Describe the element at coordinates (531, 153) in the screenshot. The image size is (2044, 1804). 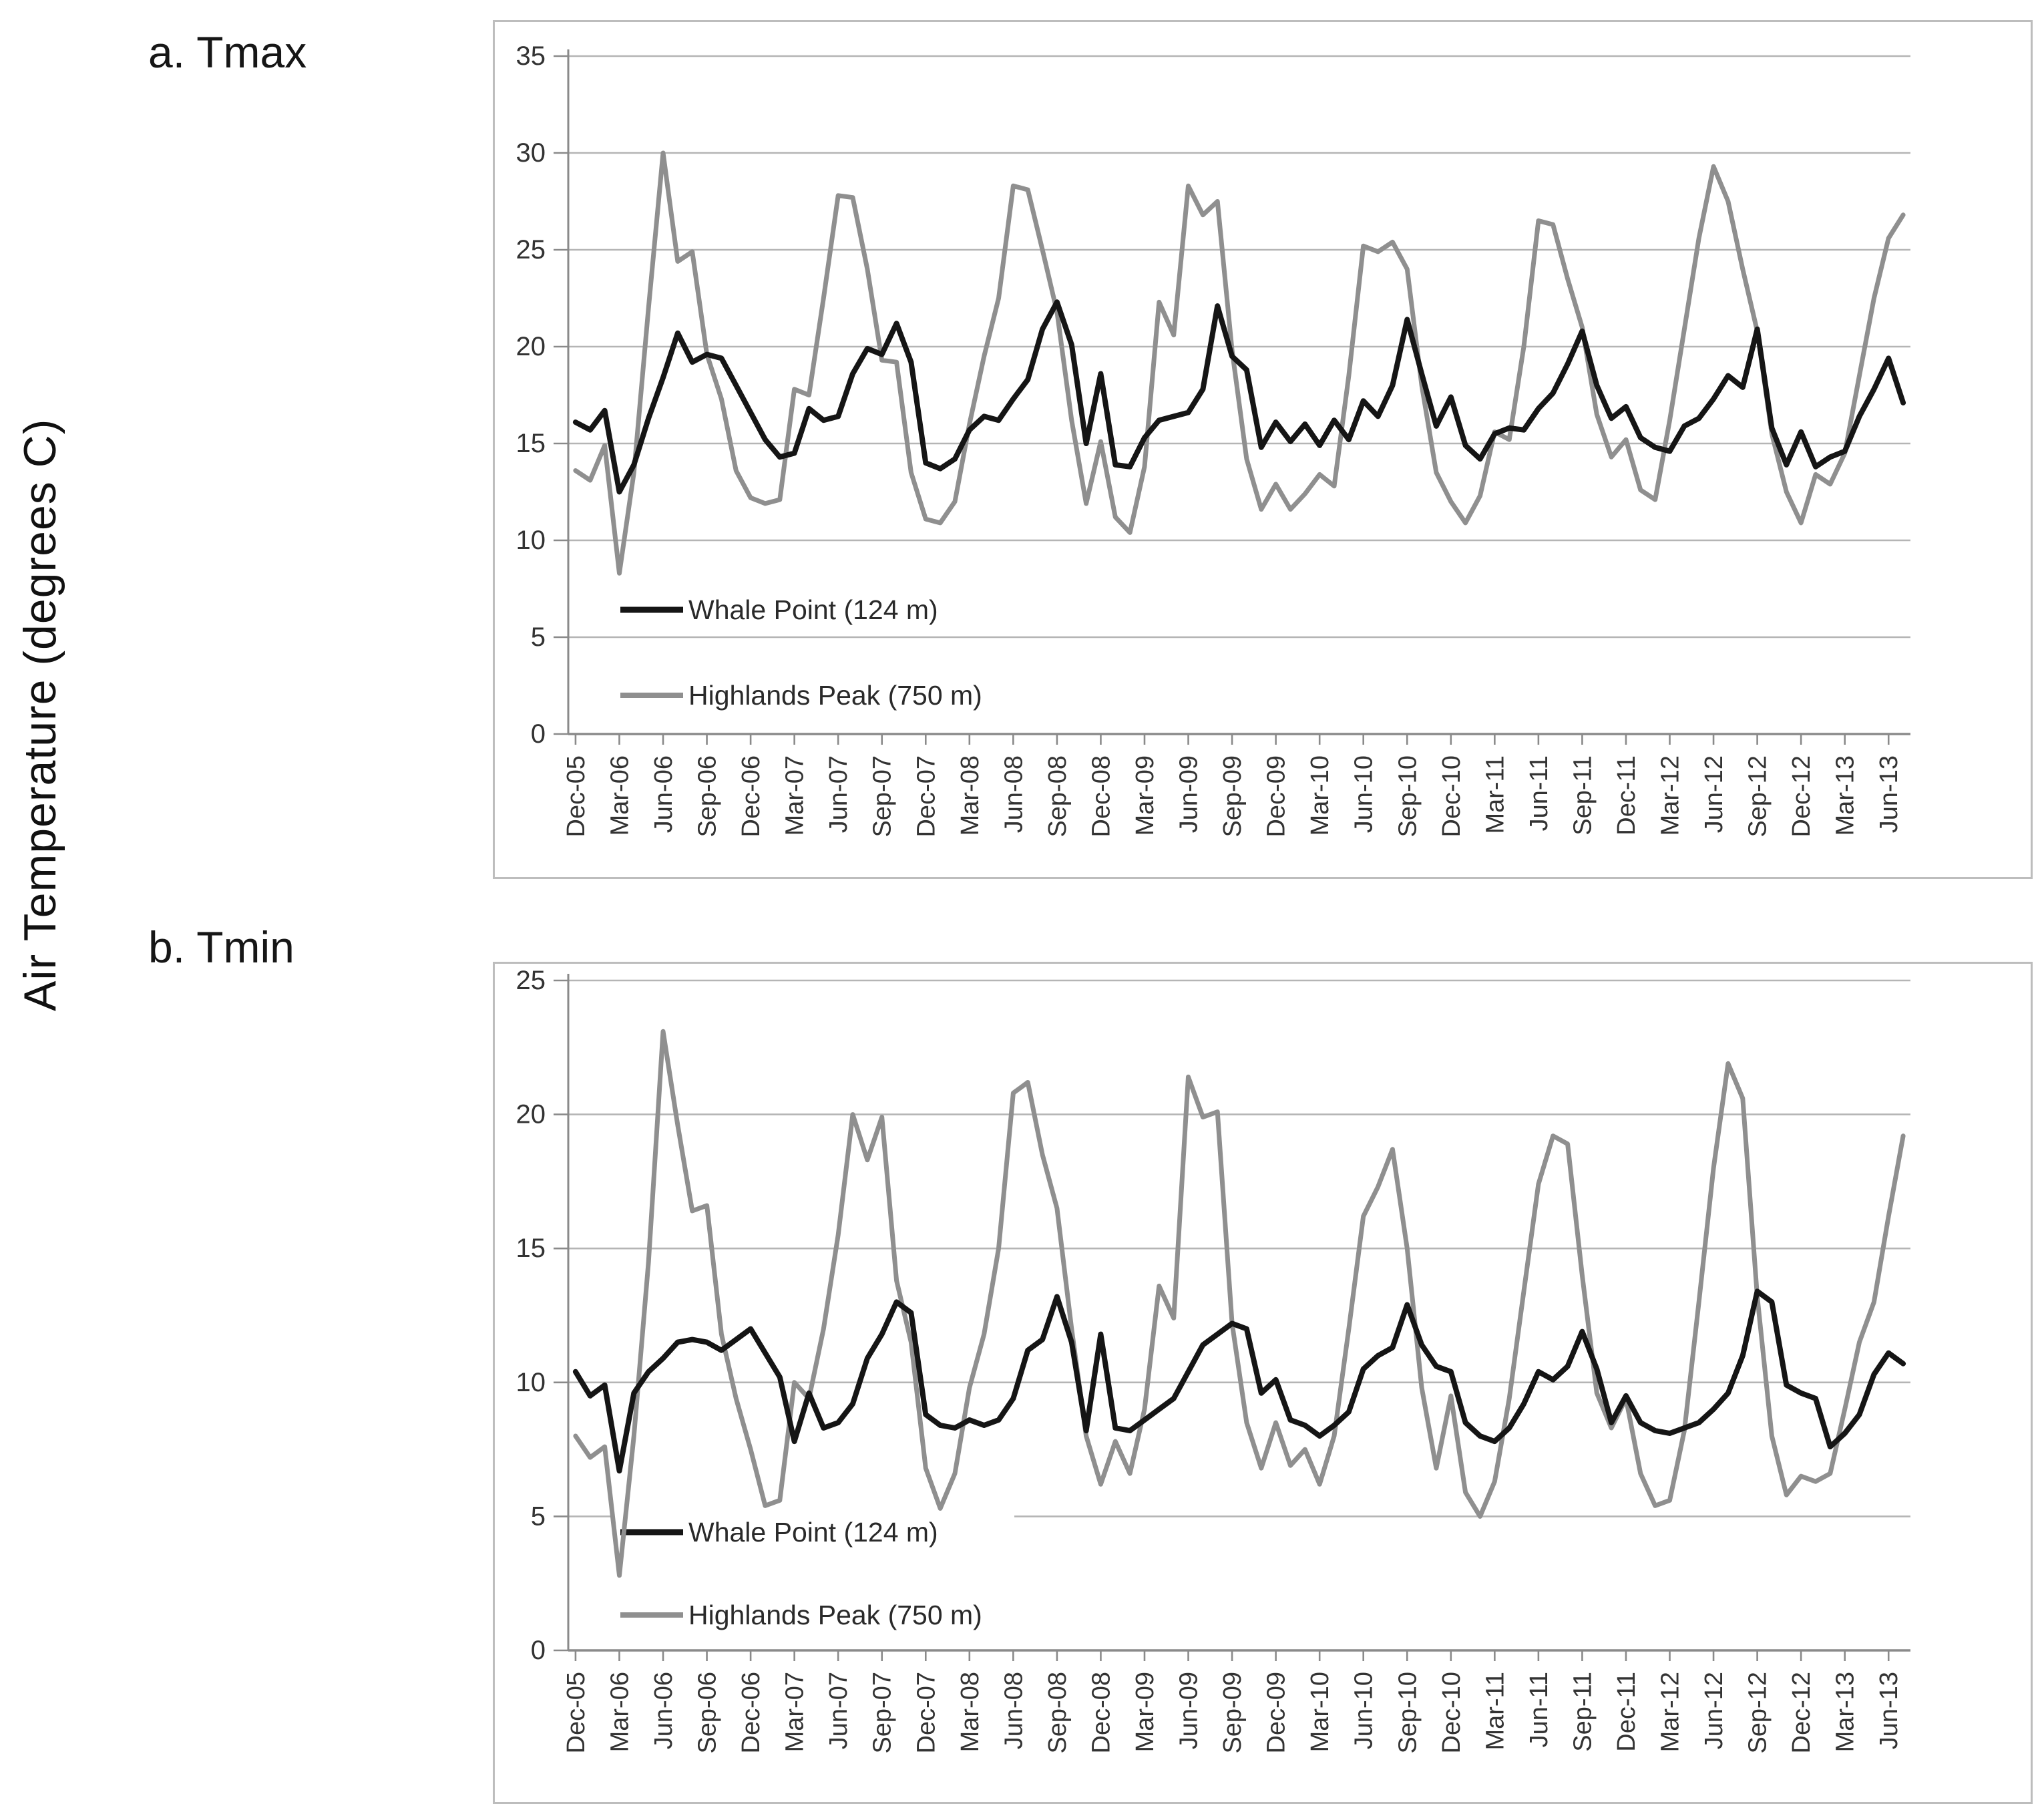
I see `y-tick-label: 30` at that location.